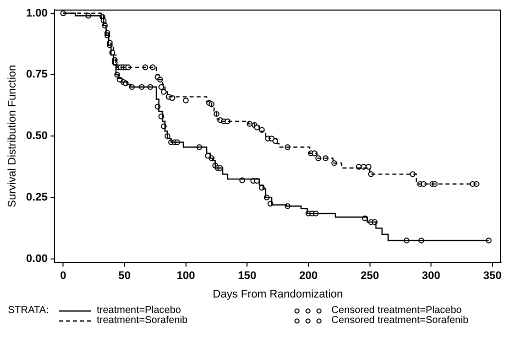 The height and width of the screenshot is (338, 511). I want to click on x-tick-label: 150, so click(247, 276).